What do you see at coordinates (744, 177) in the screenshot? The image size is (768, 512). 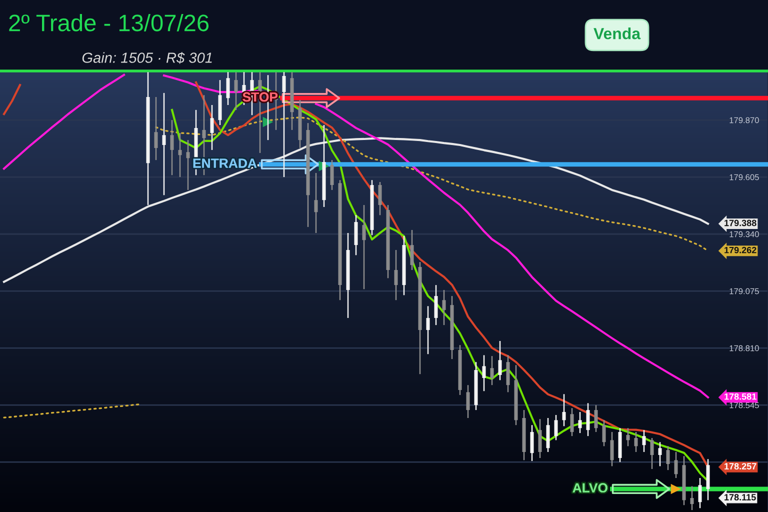 I see `y-tick-label: 179.605` at bounding box center [744, 177].